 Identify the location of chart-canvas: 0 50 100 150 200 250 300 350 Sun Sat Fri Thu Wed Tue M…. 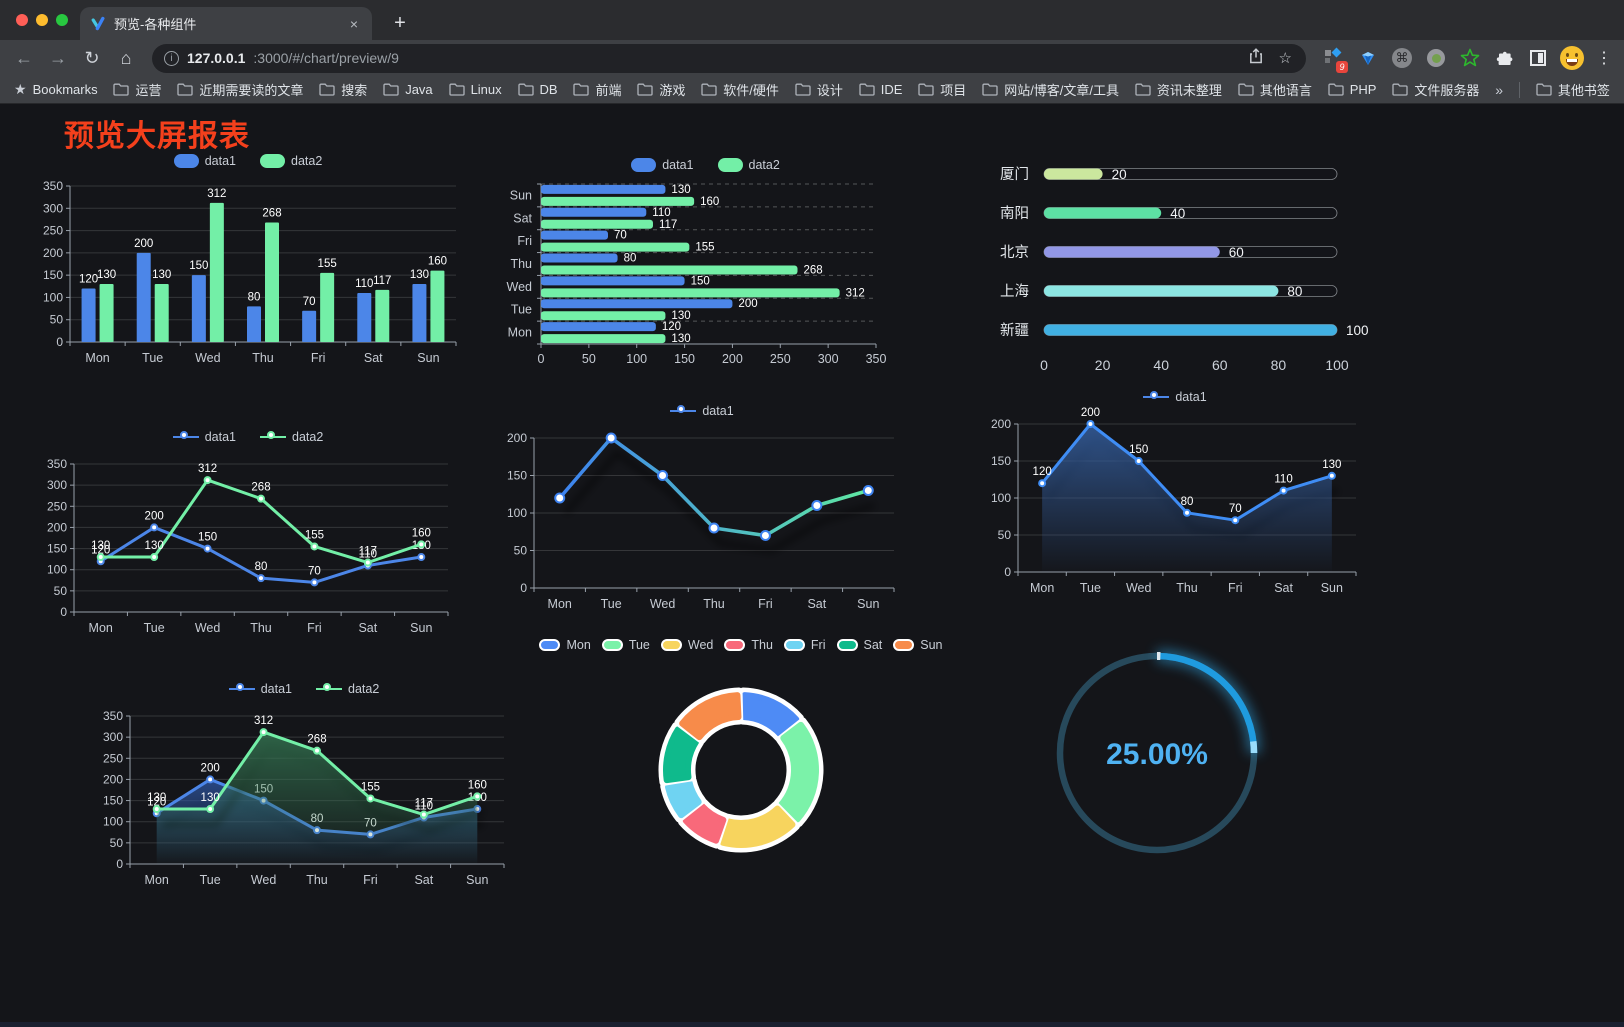
(705, 273).